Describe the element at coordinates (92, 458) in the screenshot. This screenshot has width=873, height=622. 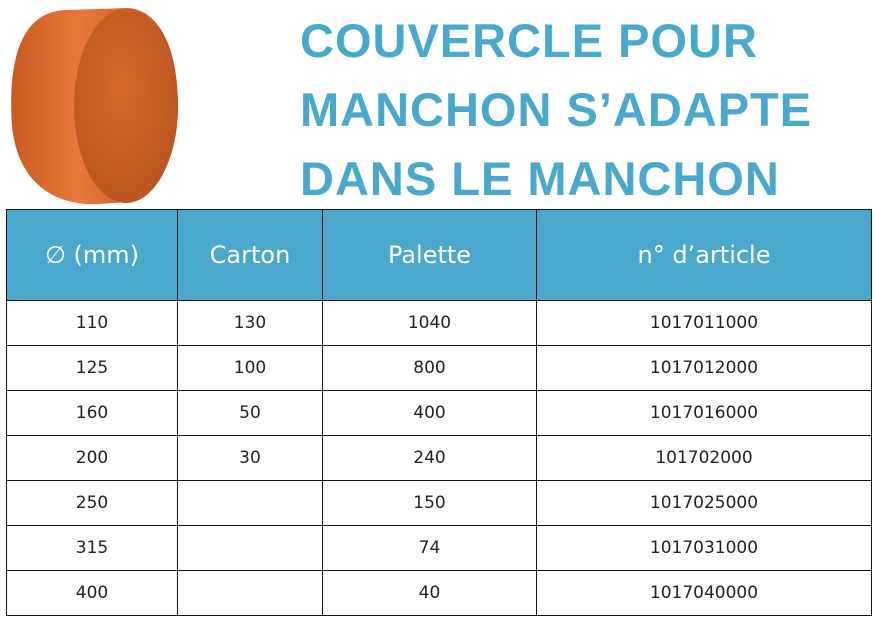
I see `table-cell: 200` at that location.